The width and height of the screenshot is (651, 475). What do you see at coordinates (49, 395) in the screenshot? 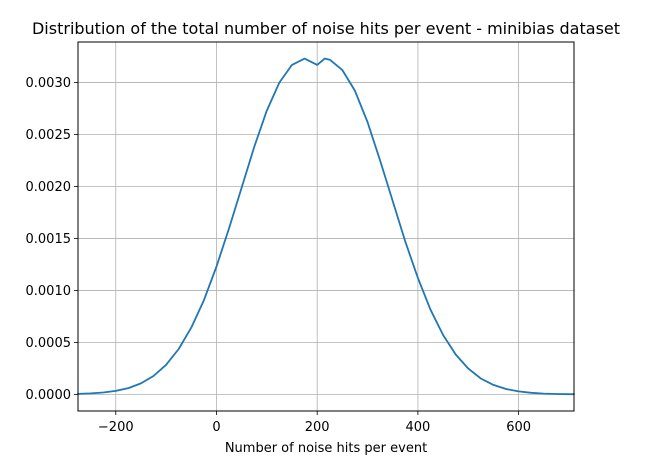
I see `y-tick-label: 0.0000` at bounding box center [49, 395].